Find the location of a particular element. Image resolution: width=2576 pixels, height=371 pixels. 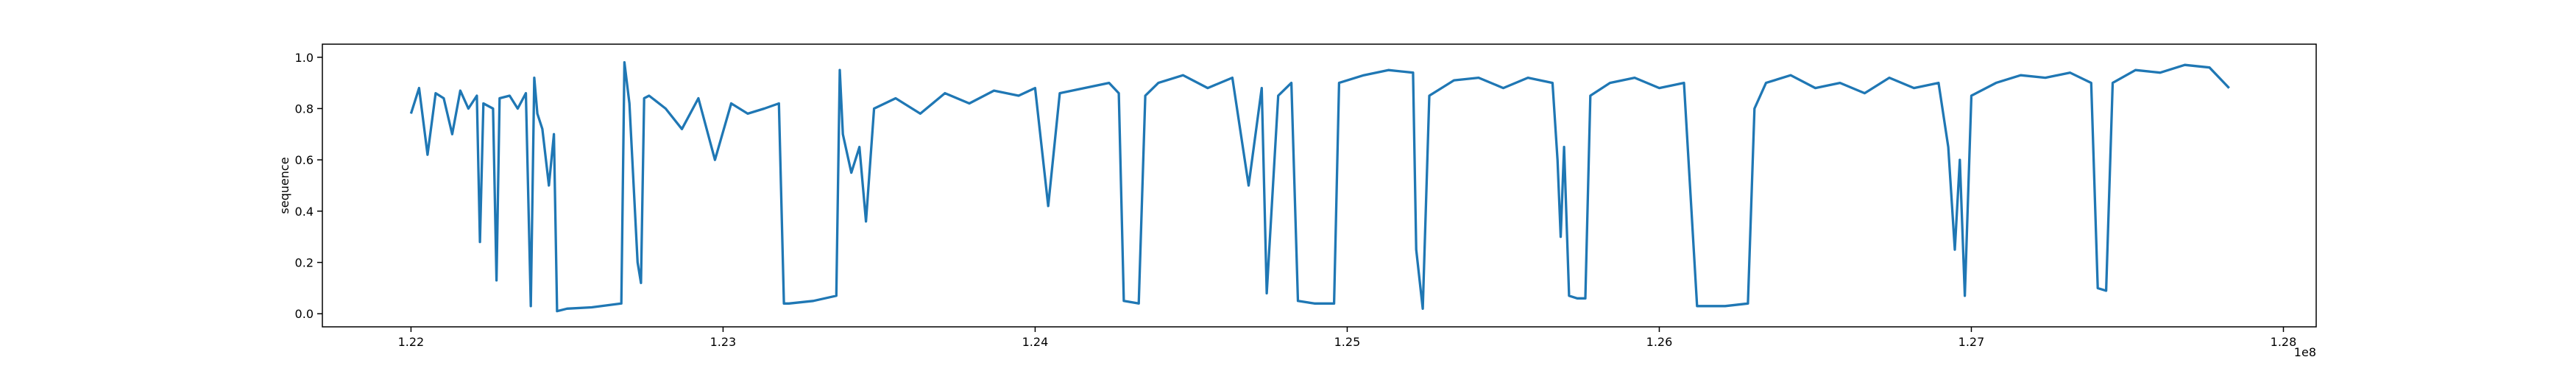

y-tick-label: 1.0 is located at coordinates (304, 58).